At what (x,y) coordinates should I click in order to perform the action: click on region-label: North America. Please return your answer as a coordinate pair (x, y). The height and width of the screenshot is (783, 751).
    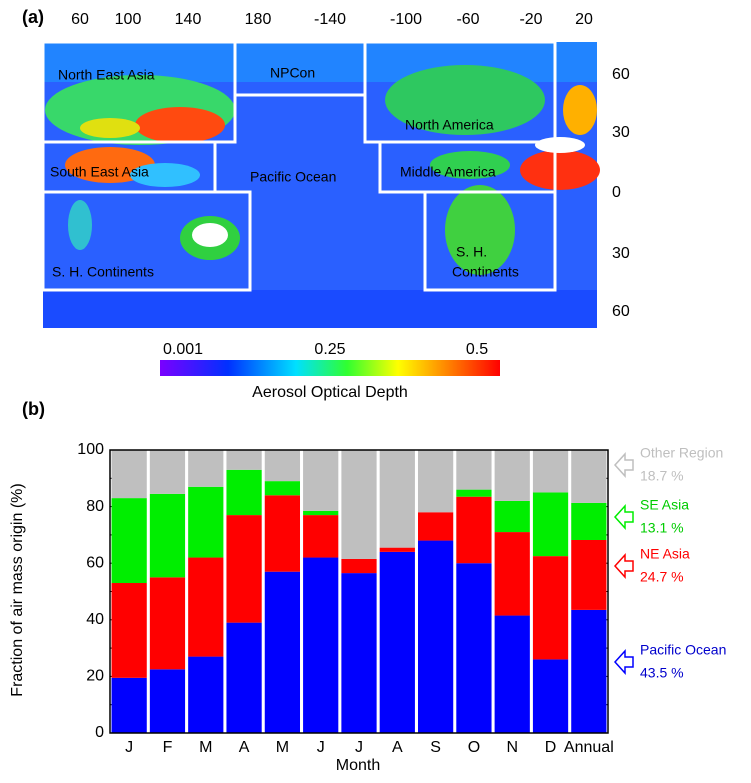
    Looking at the image, I should click on (449, 125).